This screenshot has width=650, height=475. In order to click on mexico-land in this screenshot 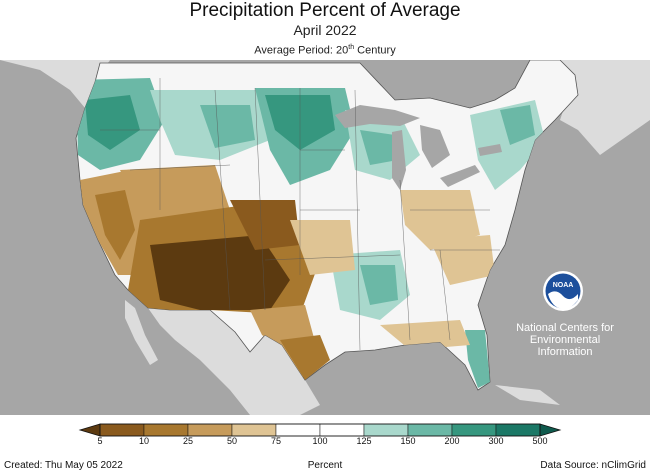, I will do `click(234, 361)`.